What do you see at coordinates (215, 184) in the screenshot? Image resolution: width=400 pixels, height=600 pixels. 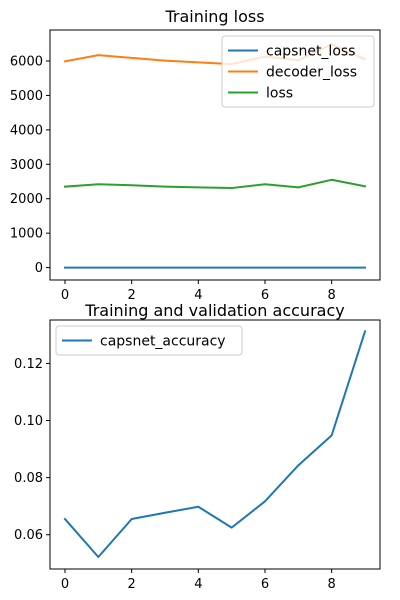 I see `series-line-loss` at bounding box center [215, 184].